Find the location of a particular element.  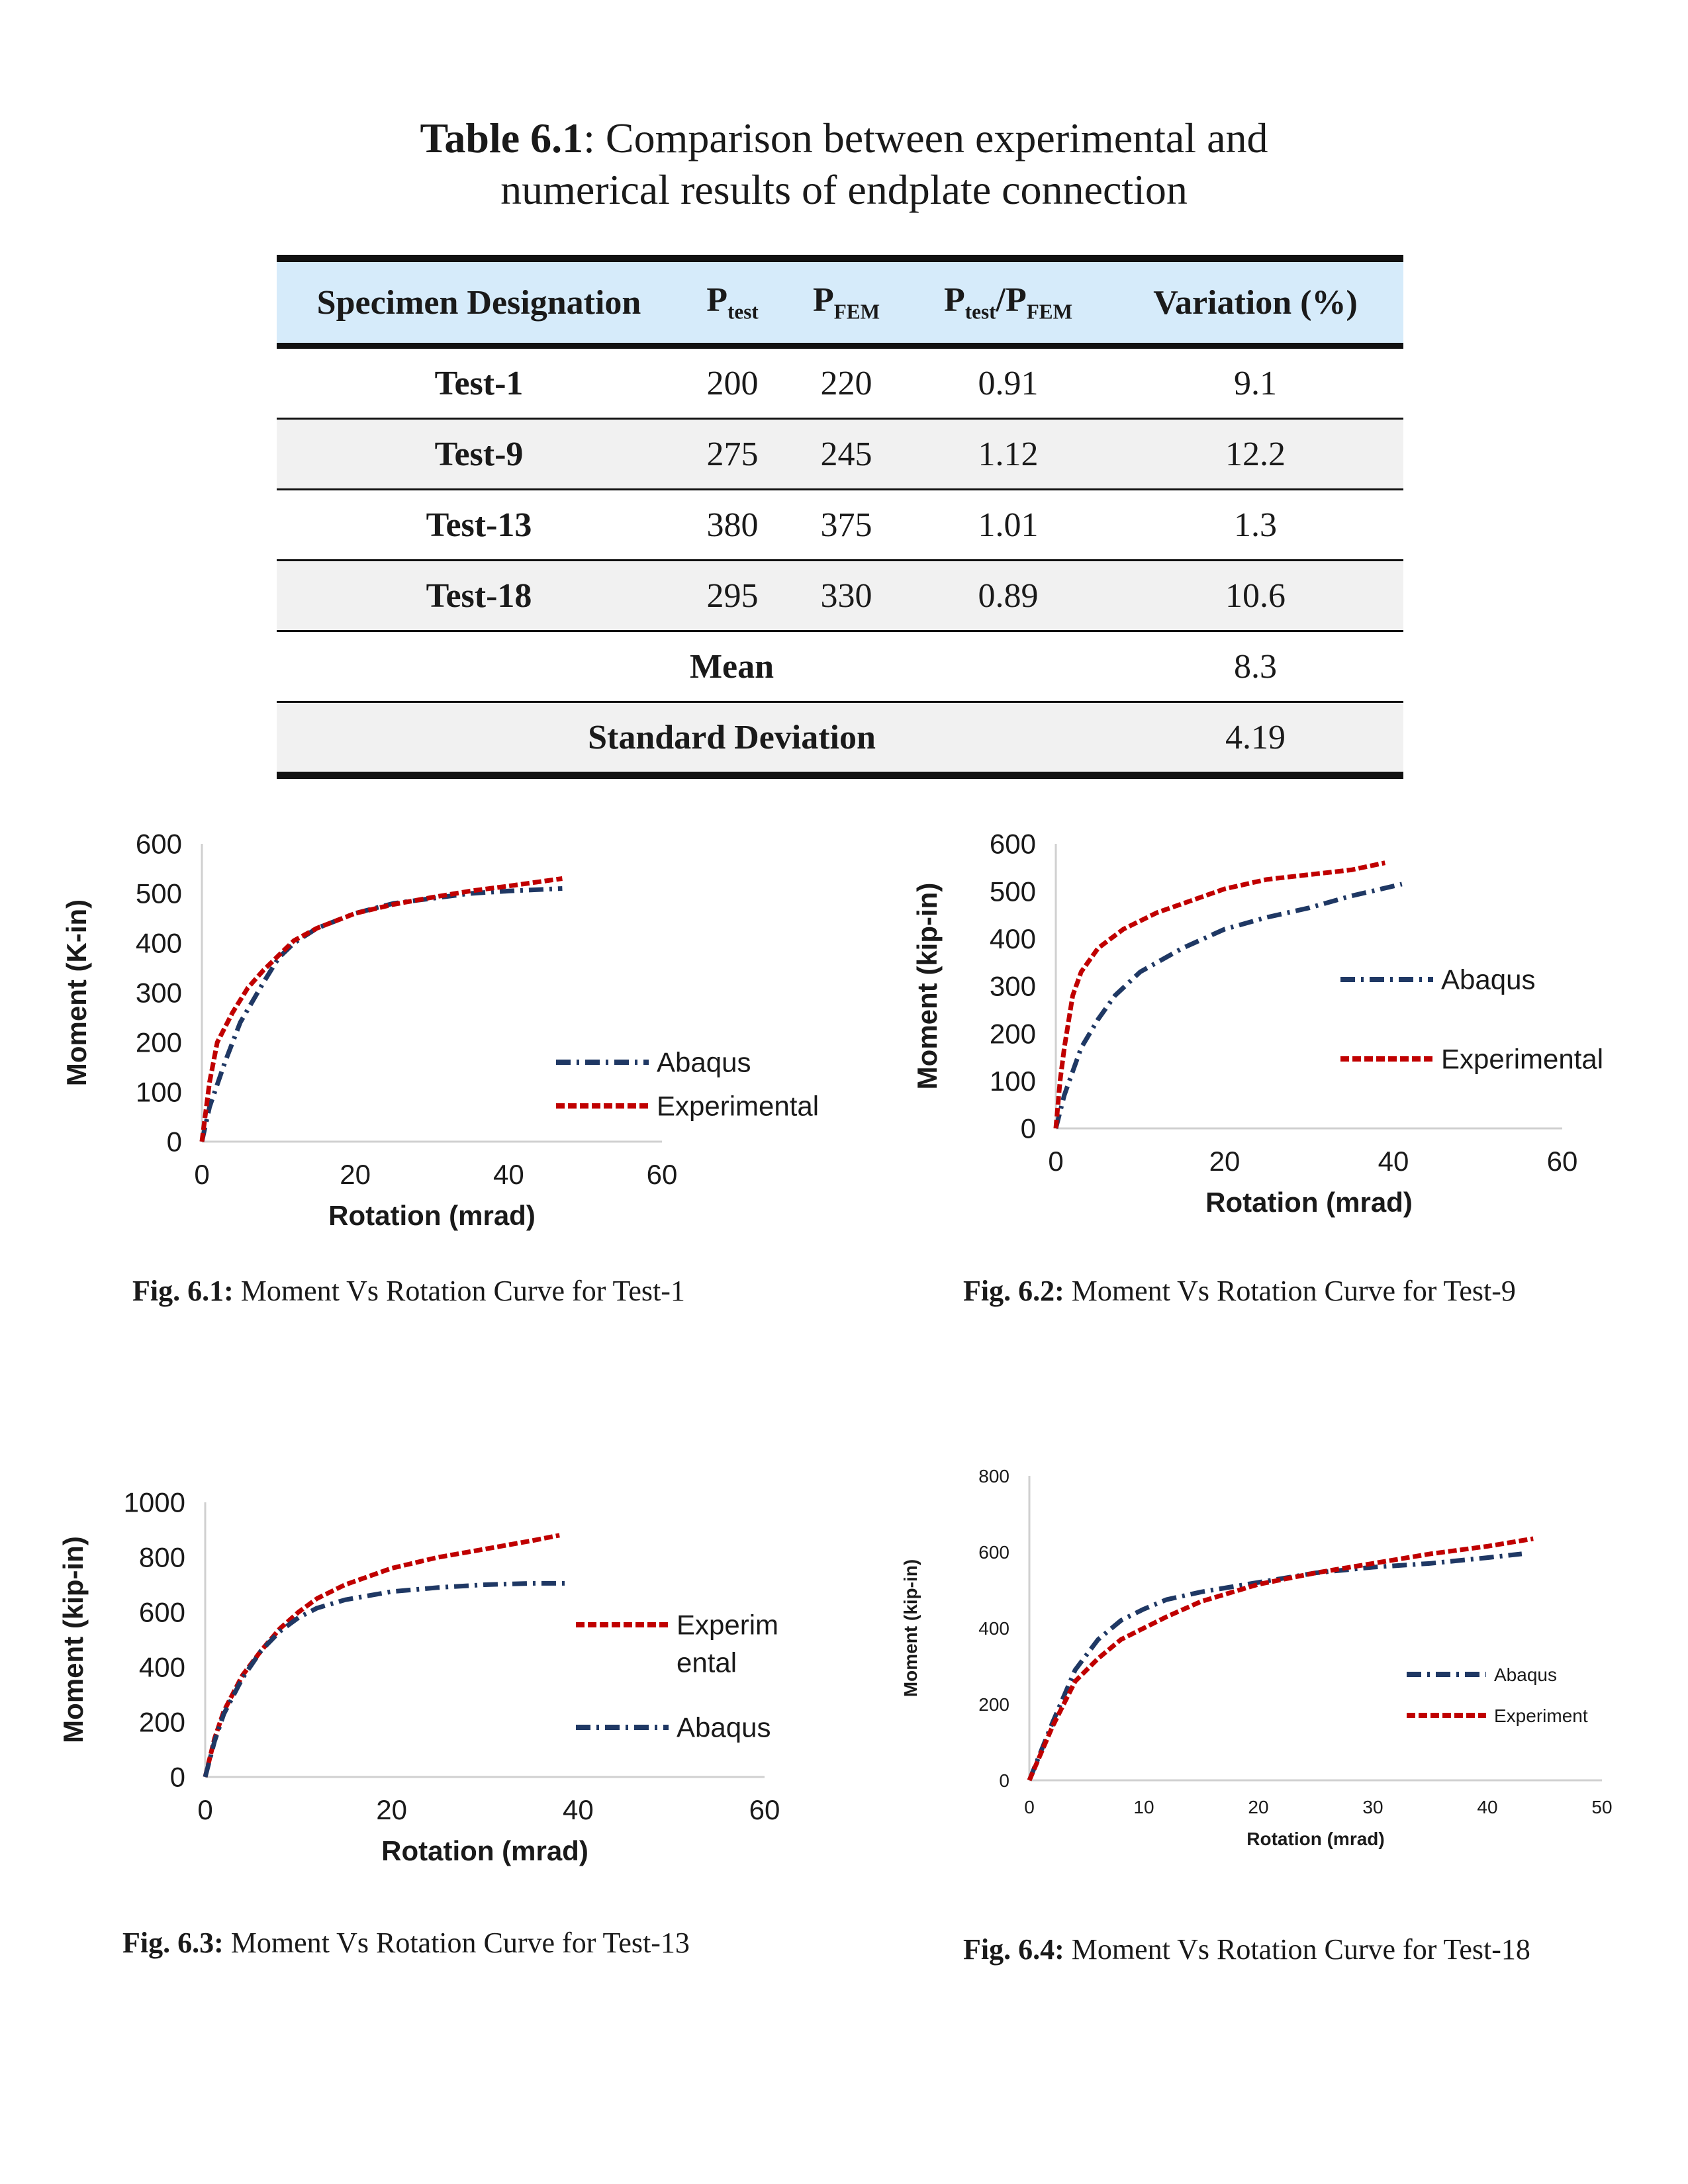

header-ratio-sub2: FEM is located at coordinates (1049, 312).